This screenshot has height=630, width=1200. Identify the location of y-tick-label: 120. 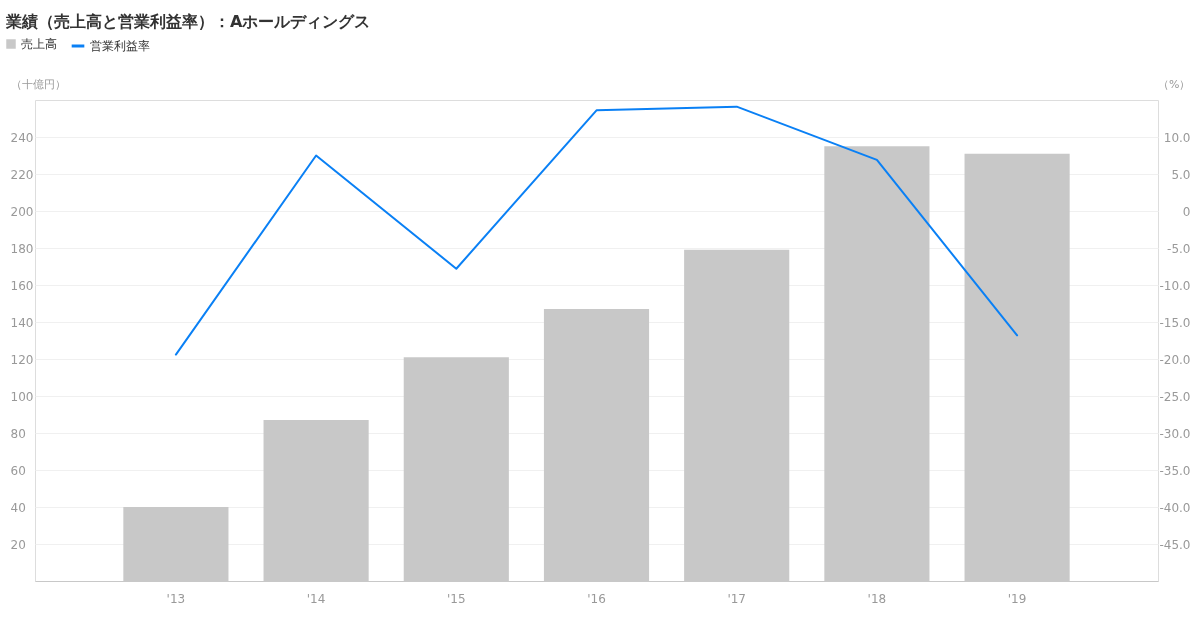
(22, 359).